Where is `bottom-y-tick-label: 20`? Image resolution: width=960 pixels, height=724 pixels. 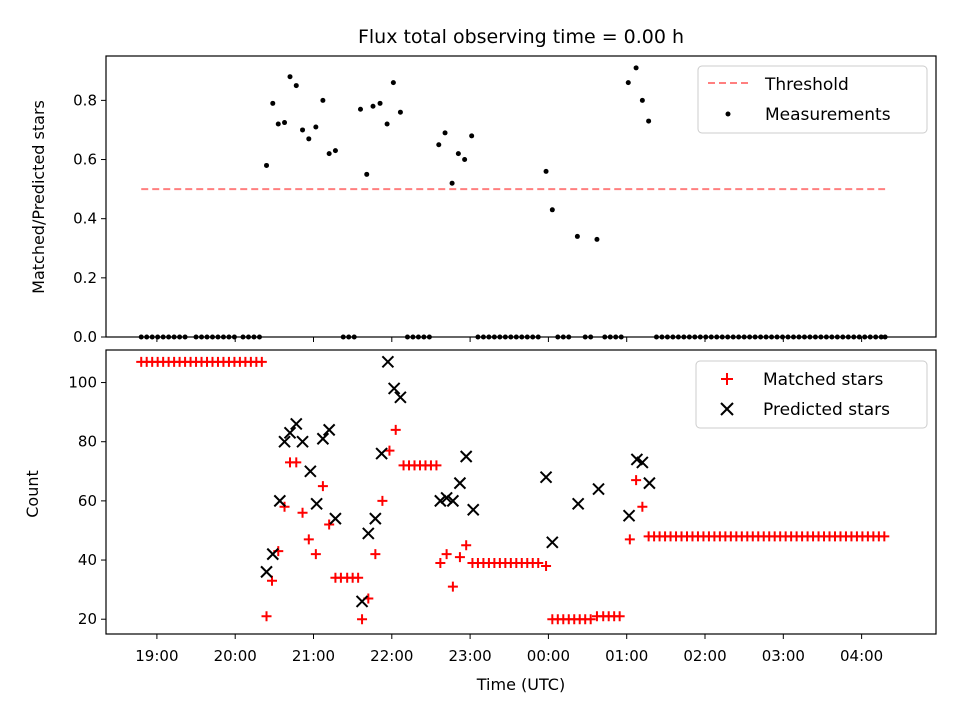
bottom-y-tick-label: 20 is located at coordinates (87, 619).